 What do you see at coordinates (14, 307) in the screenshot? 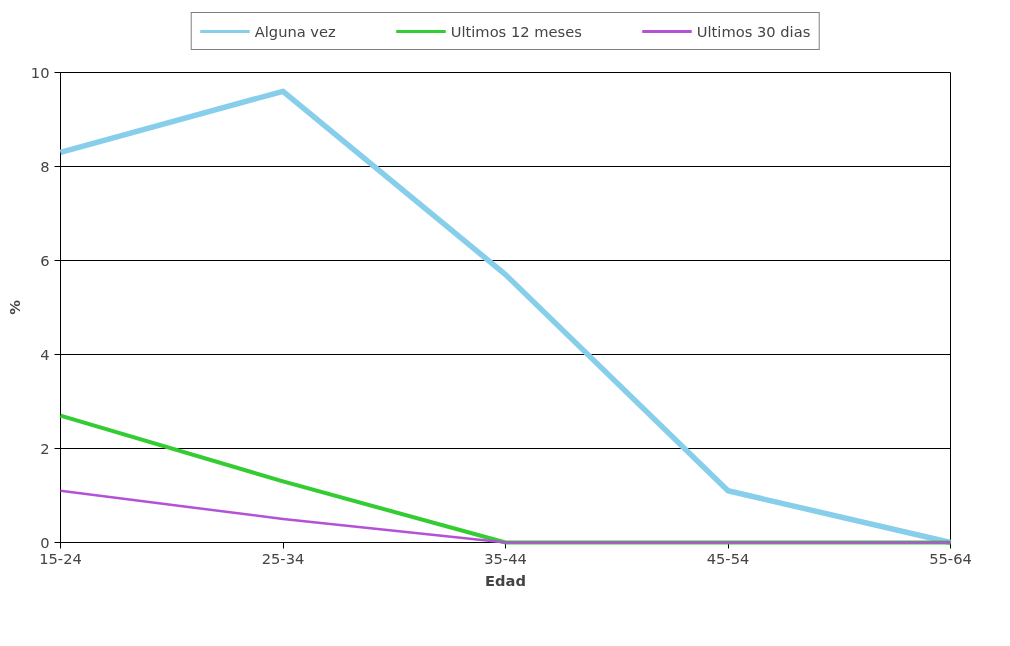
I see `y-axis-title: %` at bounding box center [14, 307].